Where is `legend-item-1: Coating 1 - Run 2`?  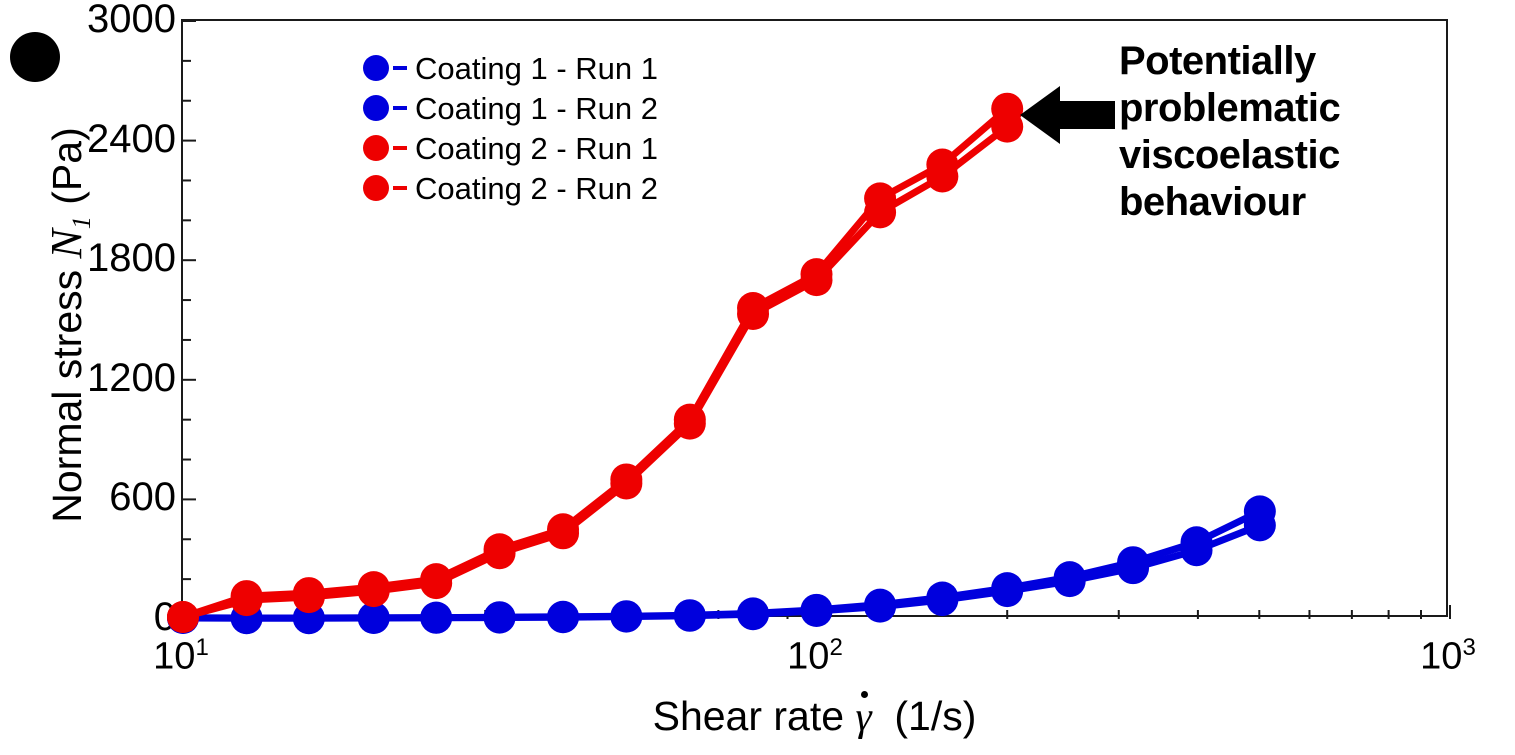 legend-item-1: Coating 1 - Run 2 is located at coordinates (510, 108).